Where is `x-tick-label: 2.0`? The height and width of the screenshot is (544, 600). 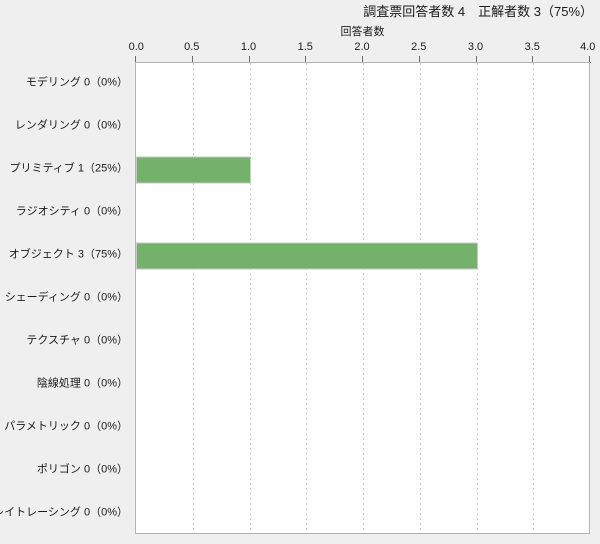
x-tick-label: 2.0 is located at coordinates (362, 47).